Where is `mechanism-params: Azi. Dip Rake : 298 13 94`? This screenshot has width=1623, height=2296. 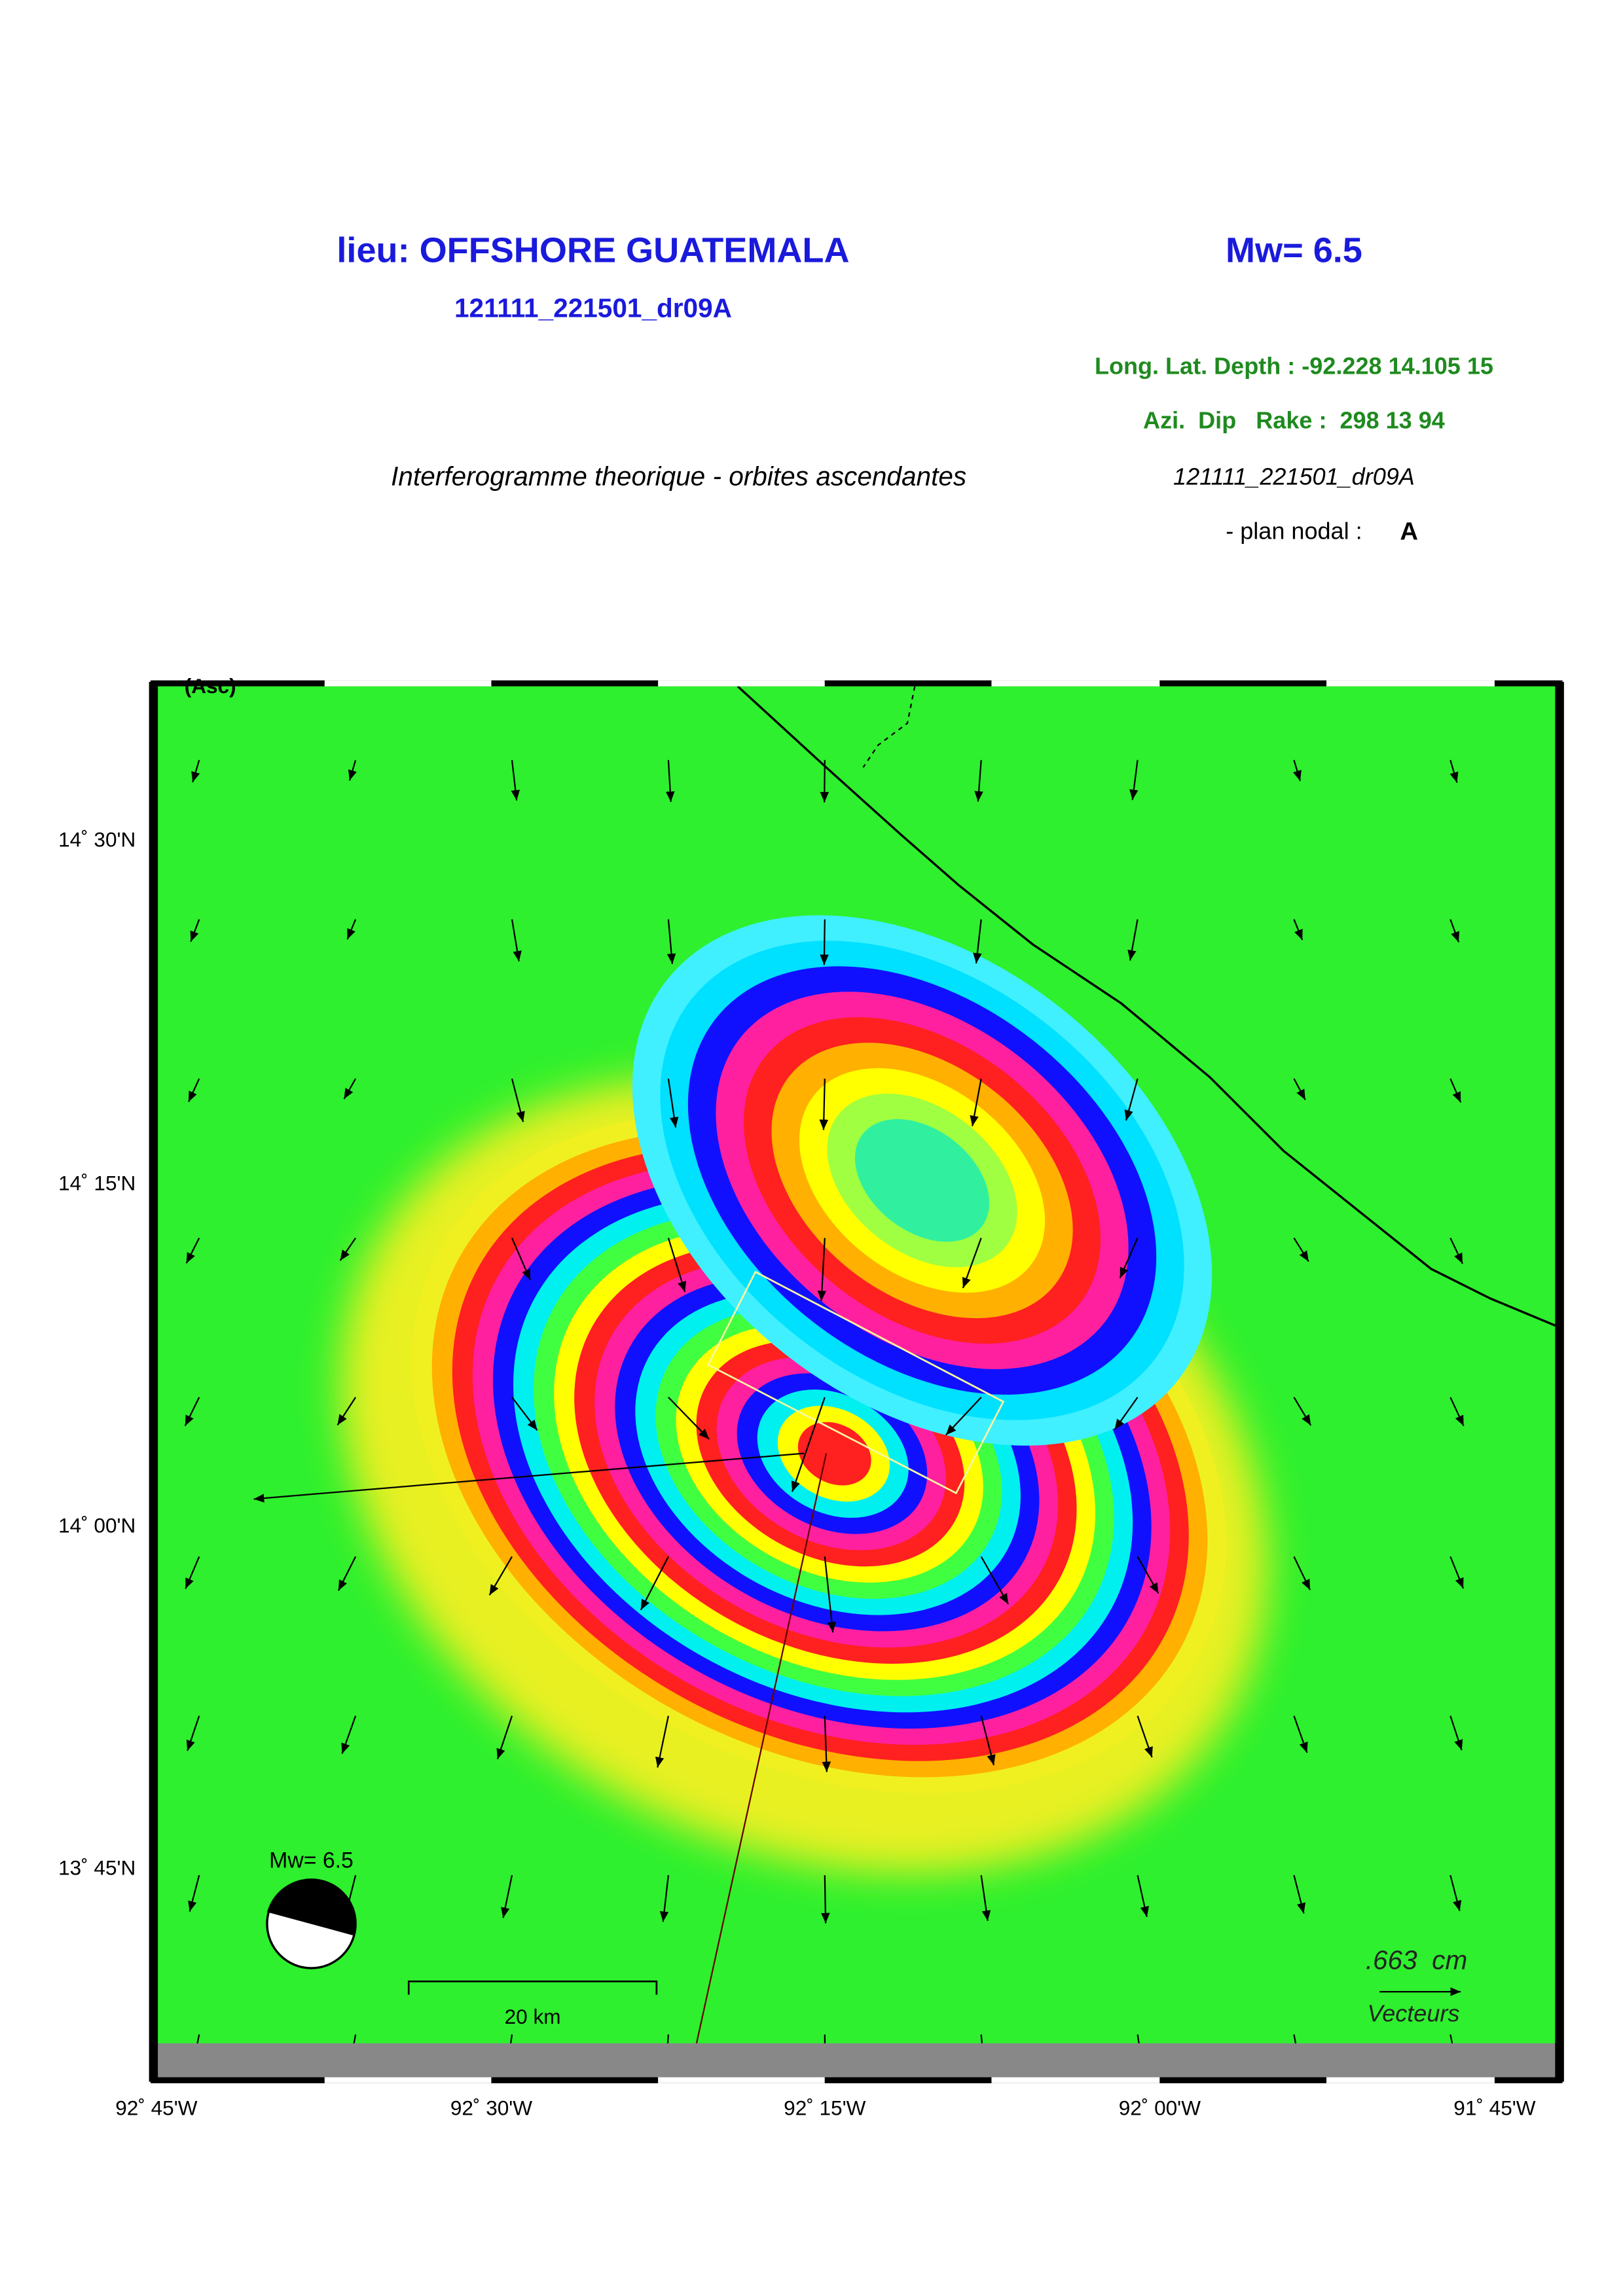
mechanism-params: Azi. Dip Rake : 298 13 94 is located at coordinates (1294, 420).